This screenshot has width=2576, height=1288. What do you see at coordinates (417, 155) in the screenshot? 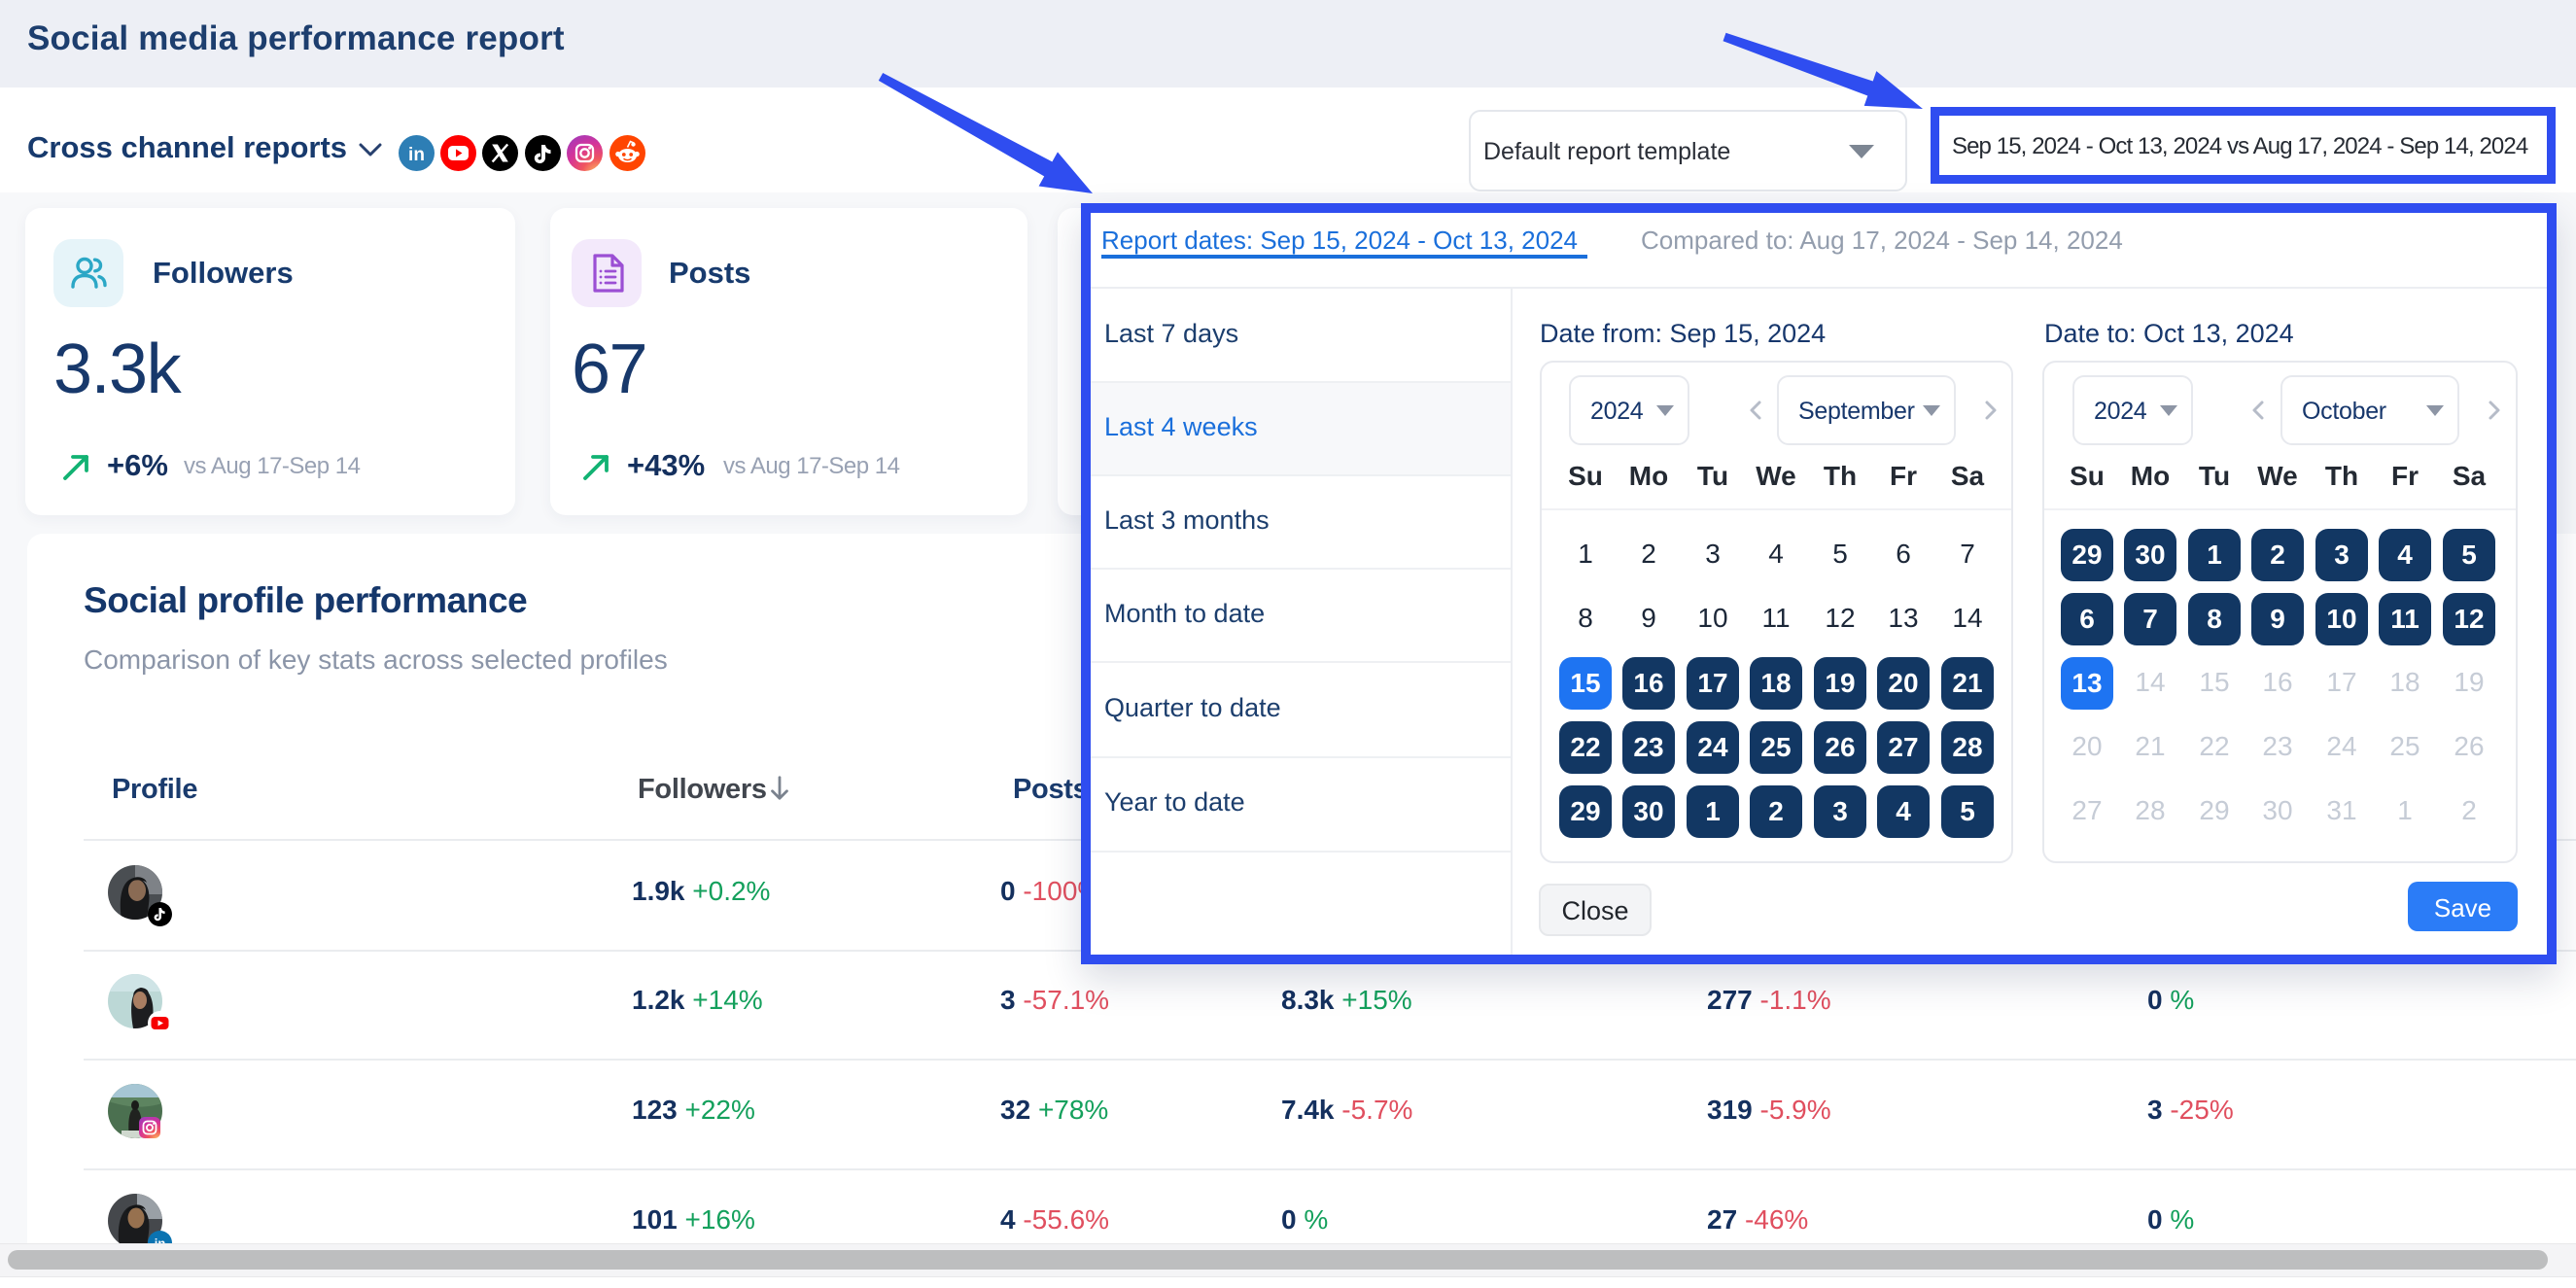
I see `svg-text: in` at bounding box center [417, 155].